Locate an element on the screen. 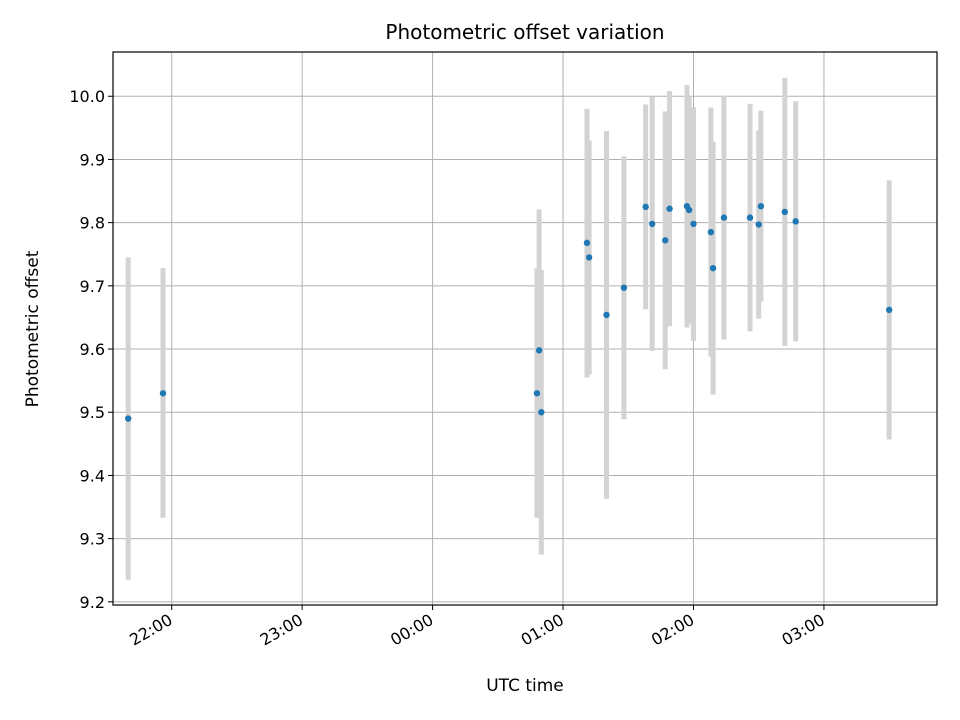  y-tick-label: 9.7 is located at coordinates (92, 286).